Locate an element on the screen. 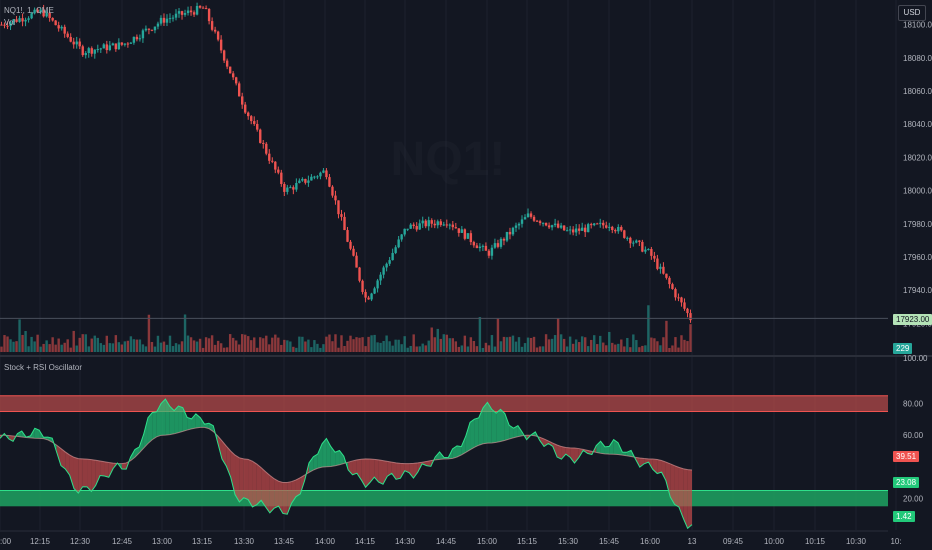 The image size is (932, 550). symbol-legend: NQ1!, 1, CME is located at coordinates (29, 10).